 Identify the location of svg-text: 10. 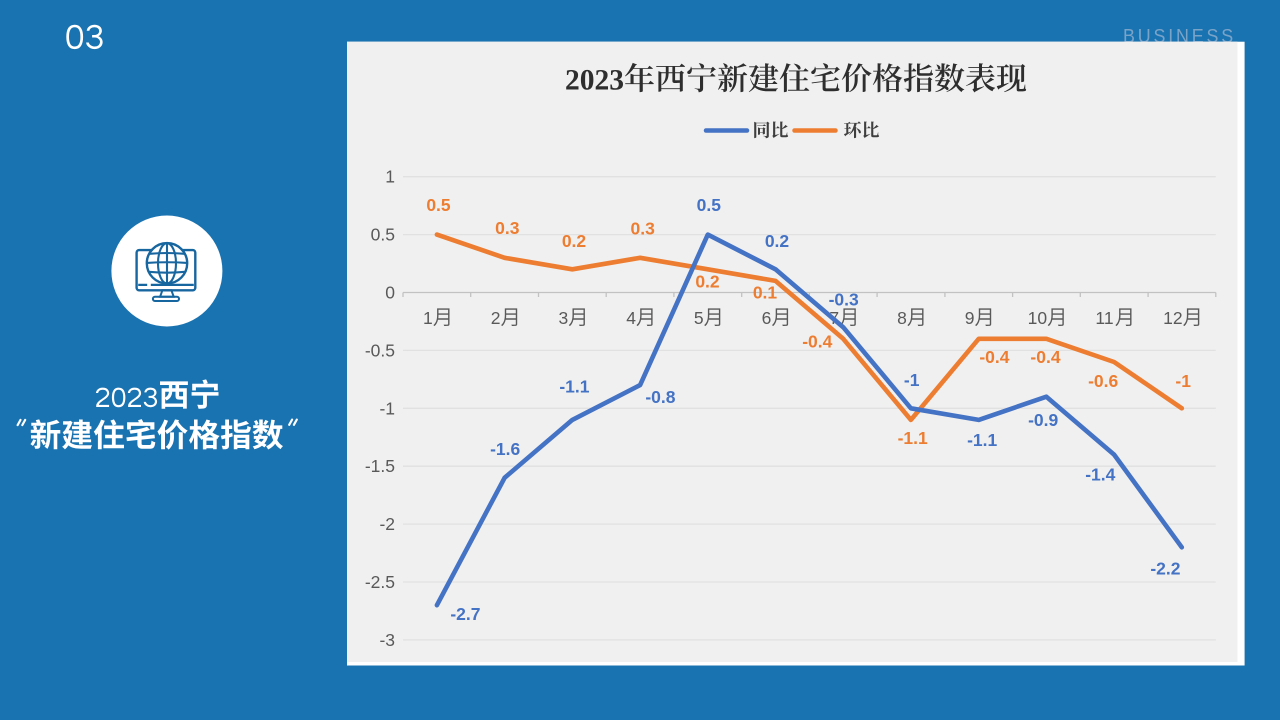
(1038, 318).